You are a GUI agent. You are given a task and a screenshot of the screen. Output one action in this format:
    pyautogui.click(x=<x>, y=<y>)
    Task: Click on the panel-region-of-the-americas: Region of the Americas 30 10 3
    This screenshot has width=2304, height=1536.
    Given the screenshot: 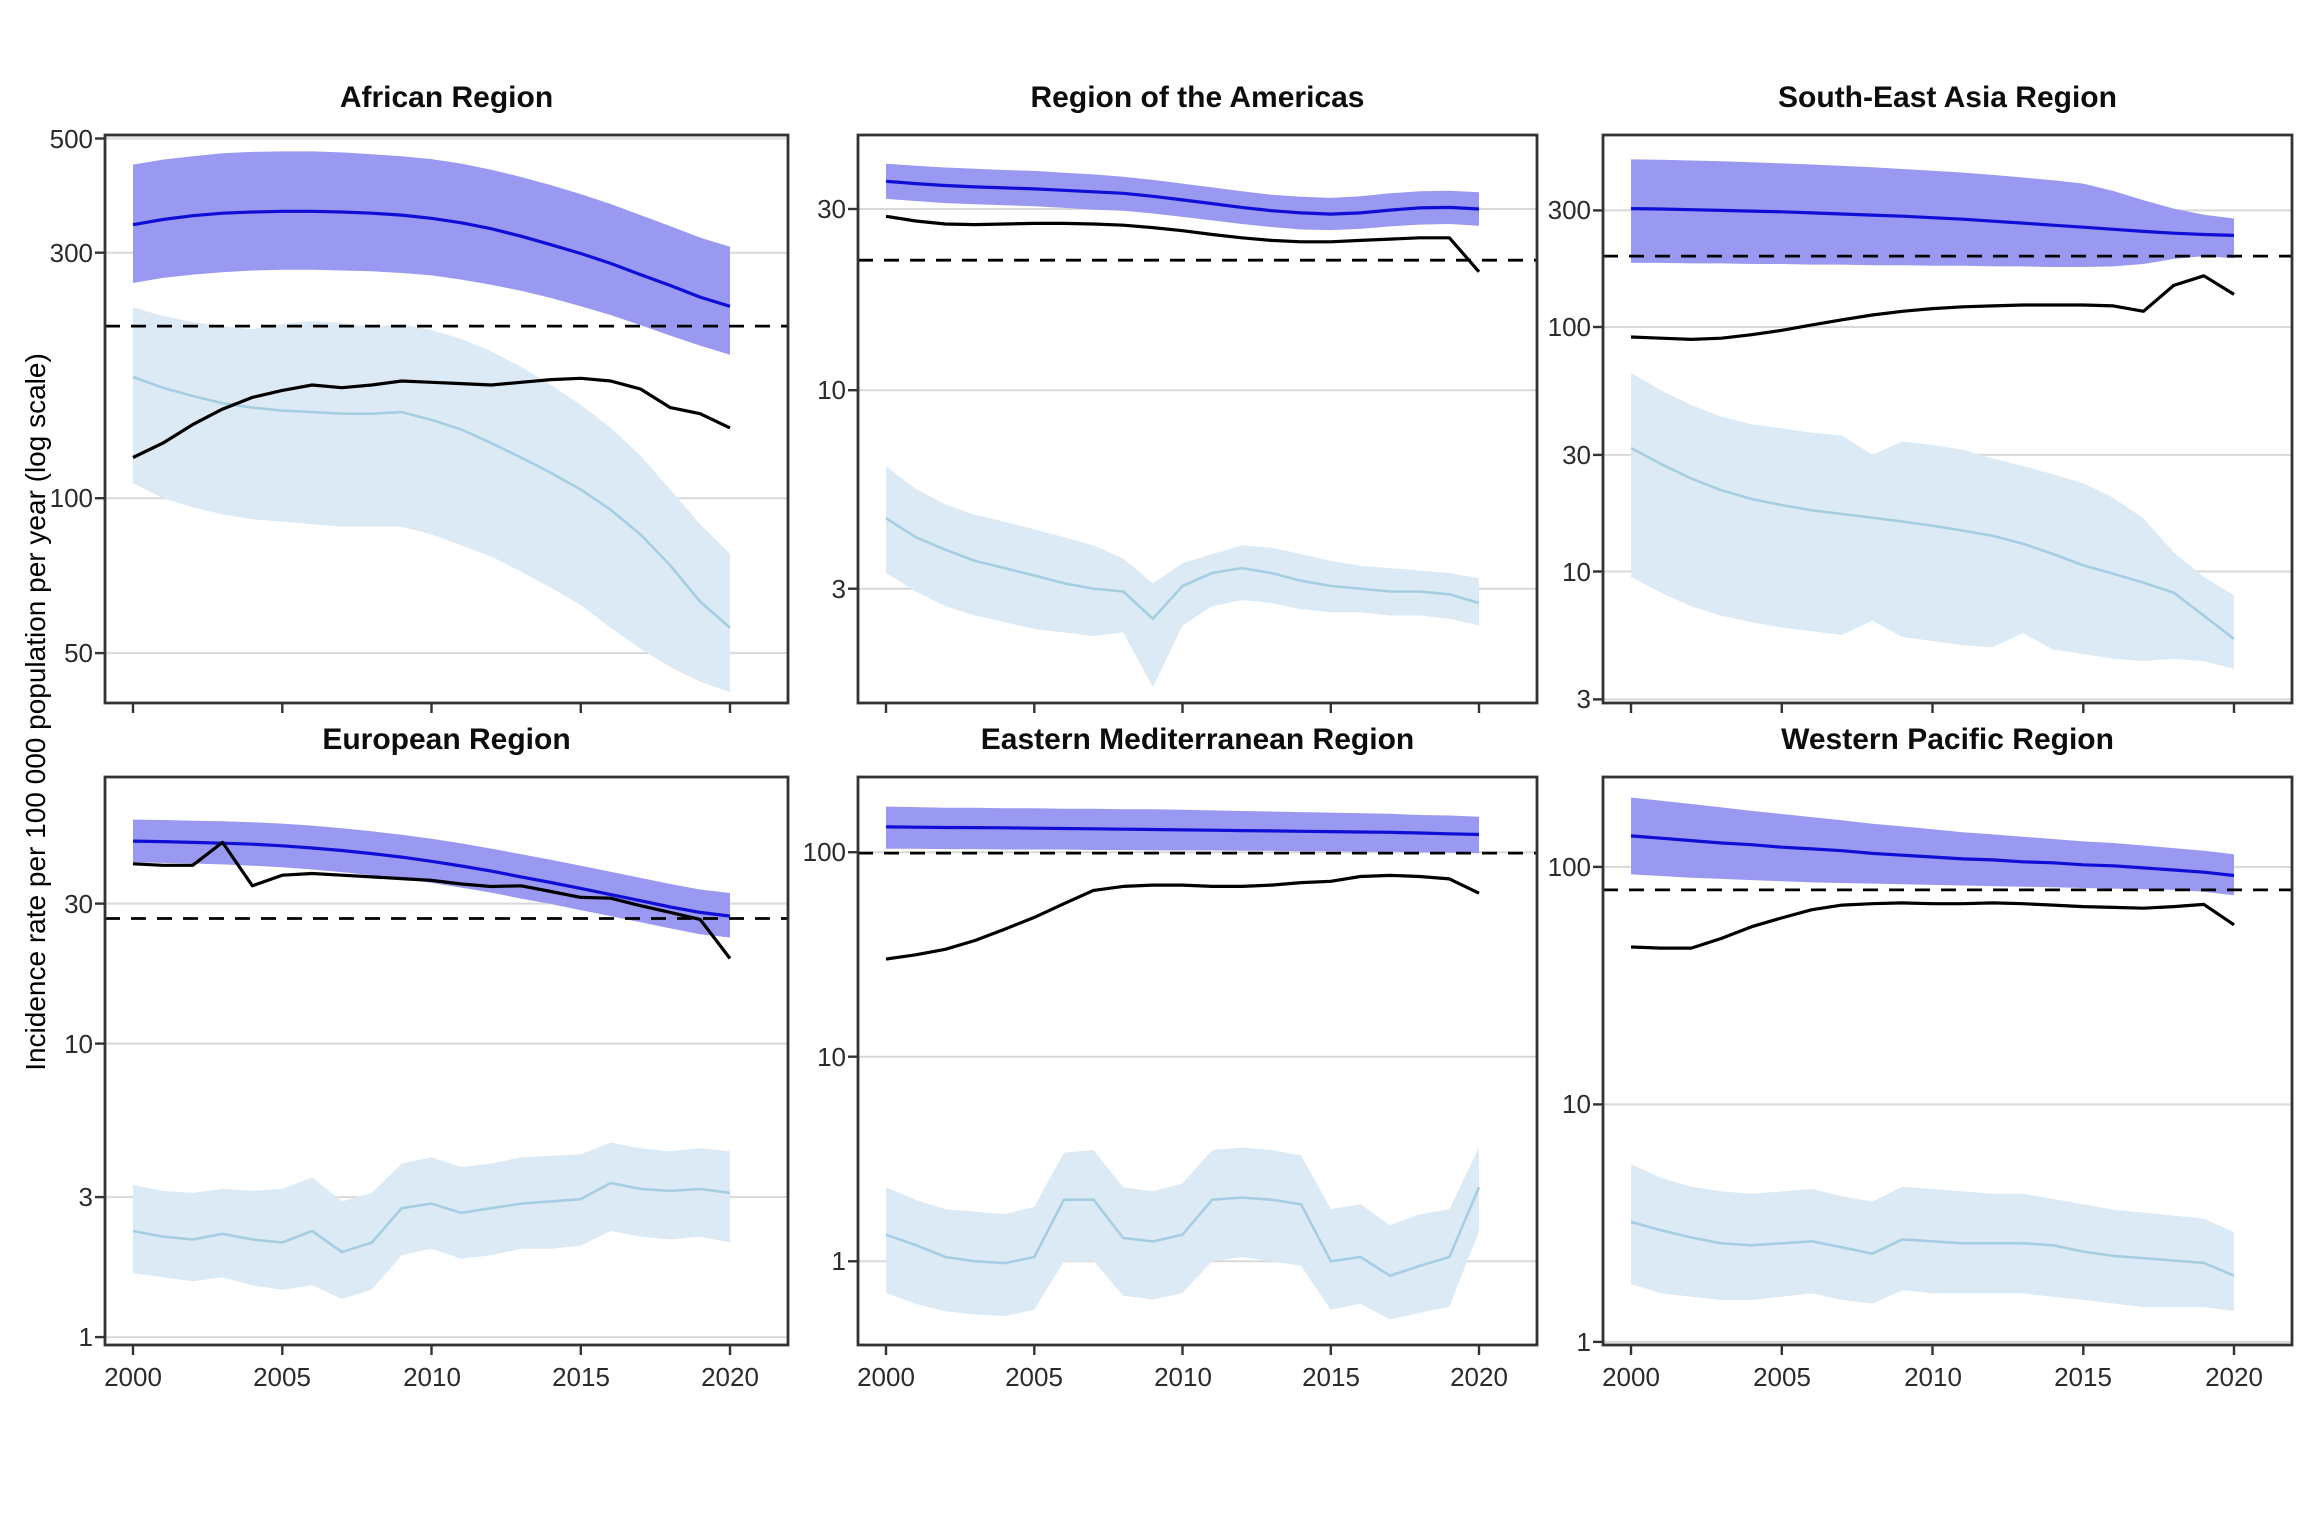 What is the action you would take?
    pyautogui.click(x=1178, y=397)
    